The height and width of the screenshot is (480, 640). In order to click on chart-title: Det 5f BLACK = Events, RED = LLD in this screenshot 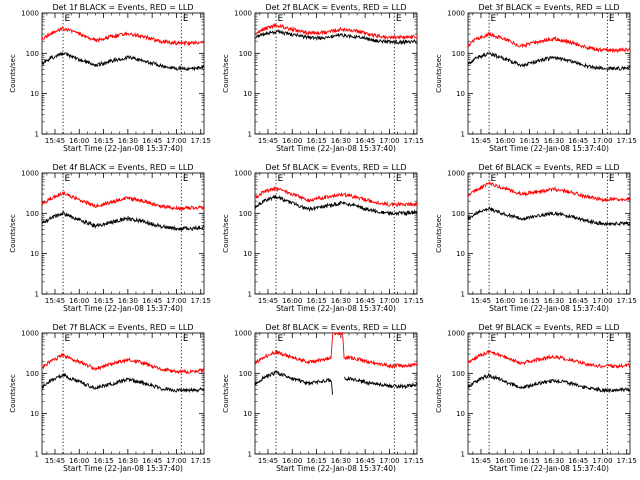, I will do `click(335, 167)`.